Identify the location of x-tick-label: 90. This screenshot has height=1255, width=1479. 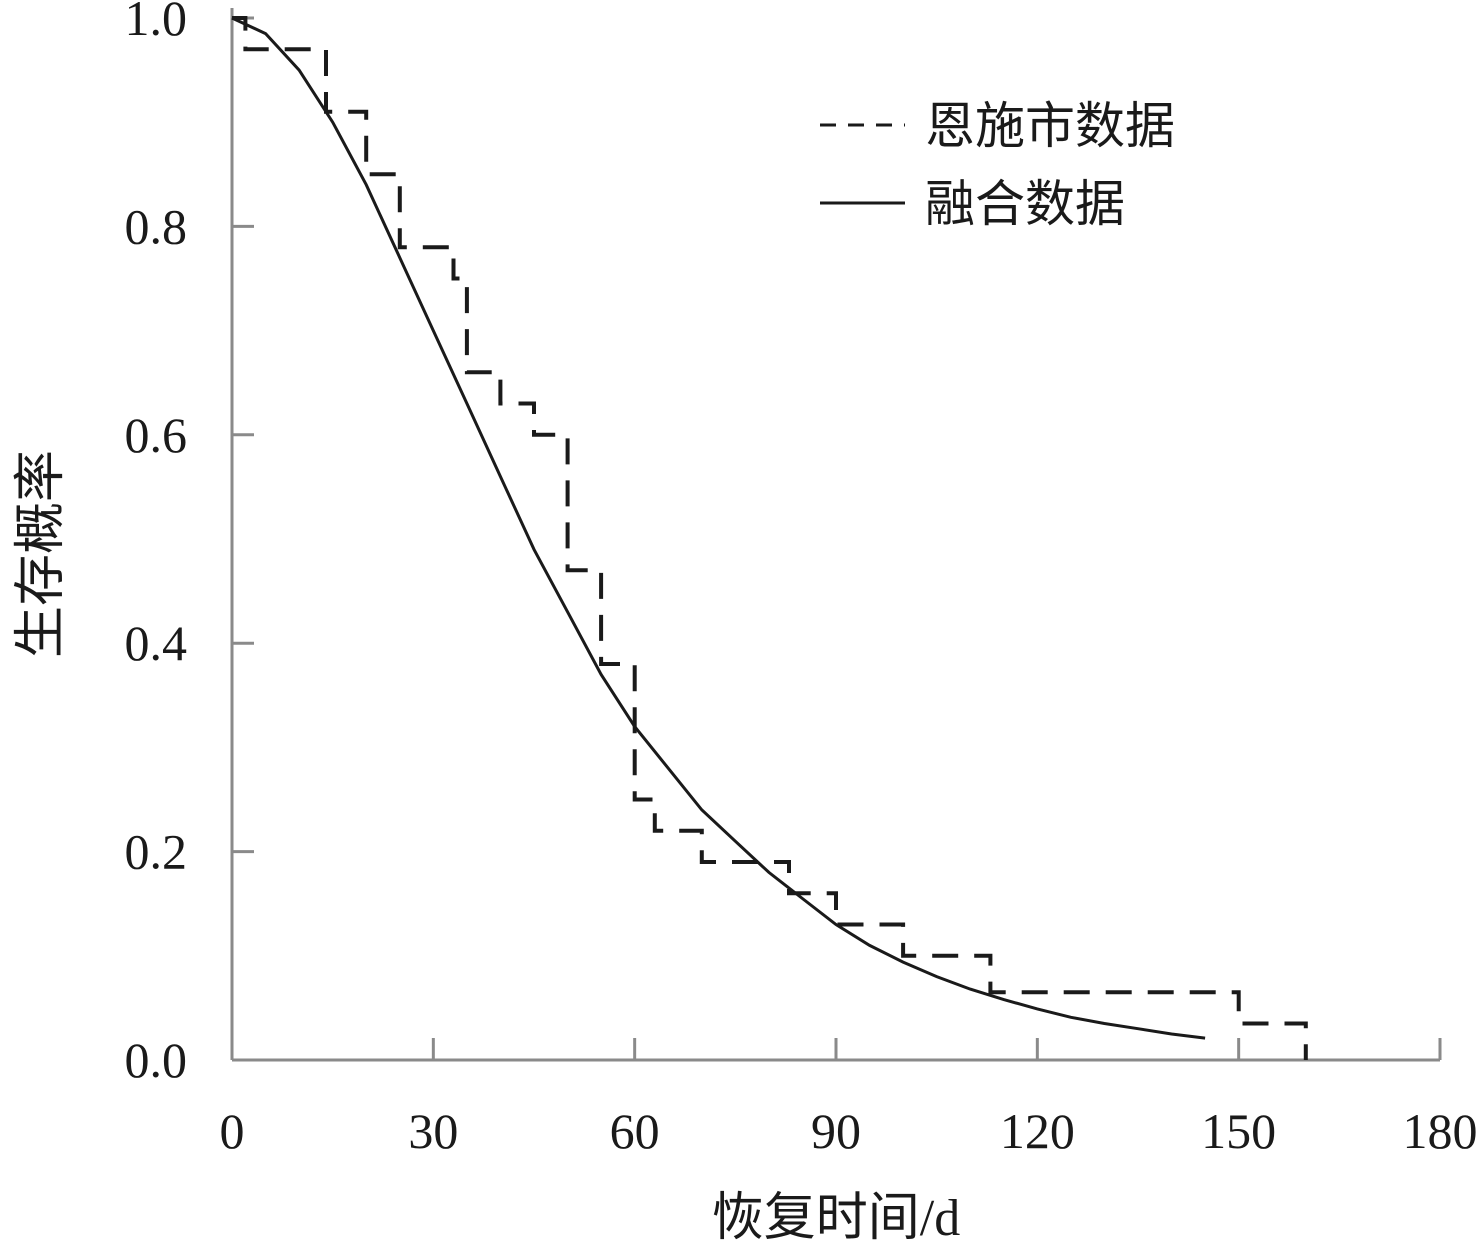
(836, 1131).